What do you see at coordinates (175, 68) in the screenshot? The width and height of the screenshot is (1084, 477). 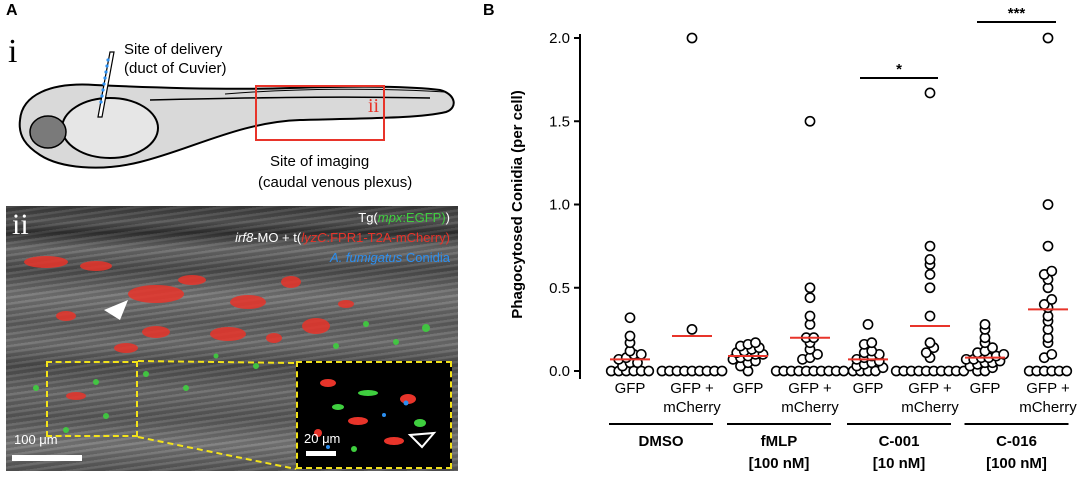 I see `delivery-label-2: (duct of Cuvier)` at bounding box center [175, 68].